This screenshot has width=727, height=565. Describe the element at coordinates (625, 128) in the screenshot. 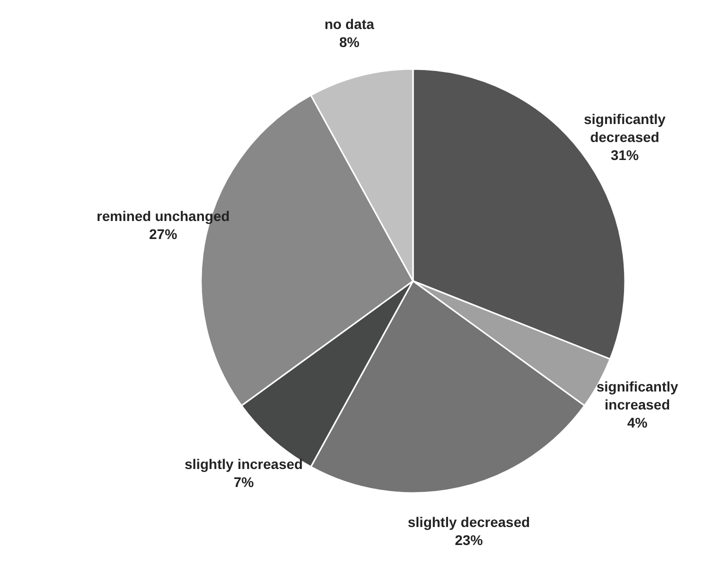

I see `slice-label: significantly decreased` at that location.